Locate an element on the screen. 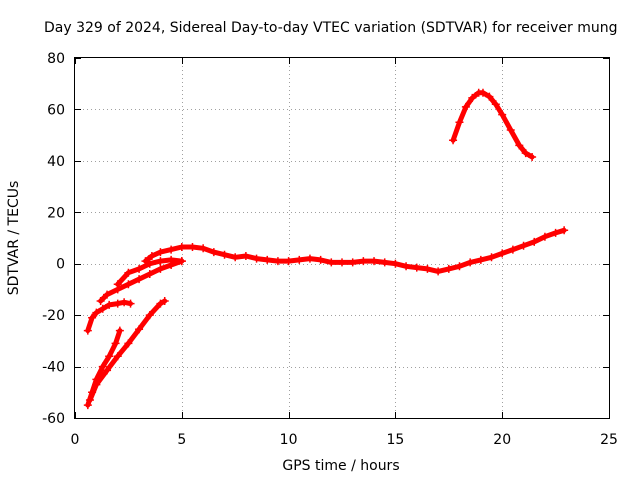 This screenshot has height=480, width=640. y-tick-label: 40 is located at coordinates (56, 162).